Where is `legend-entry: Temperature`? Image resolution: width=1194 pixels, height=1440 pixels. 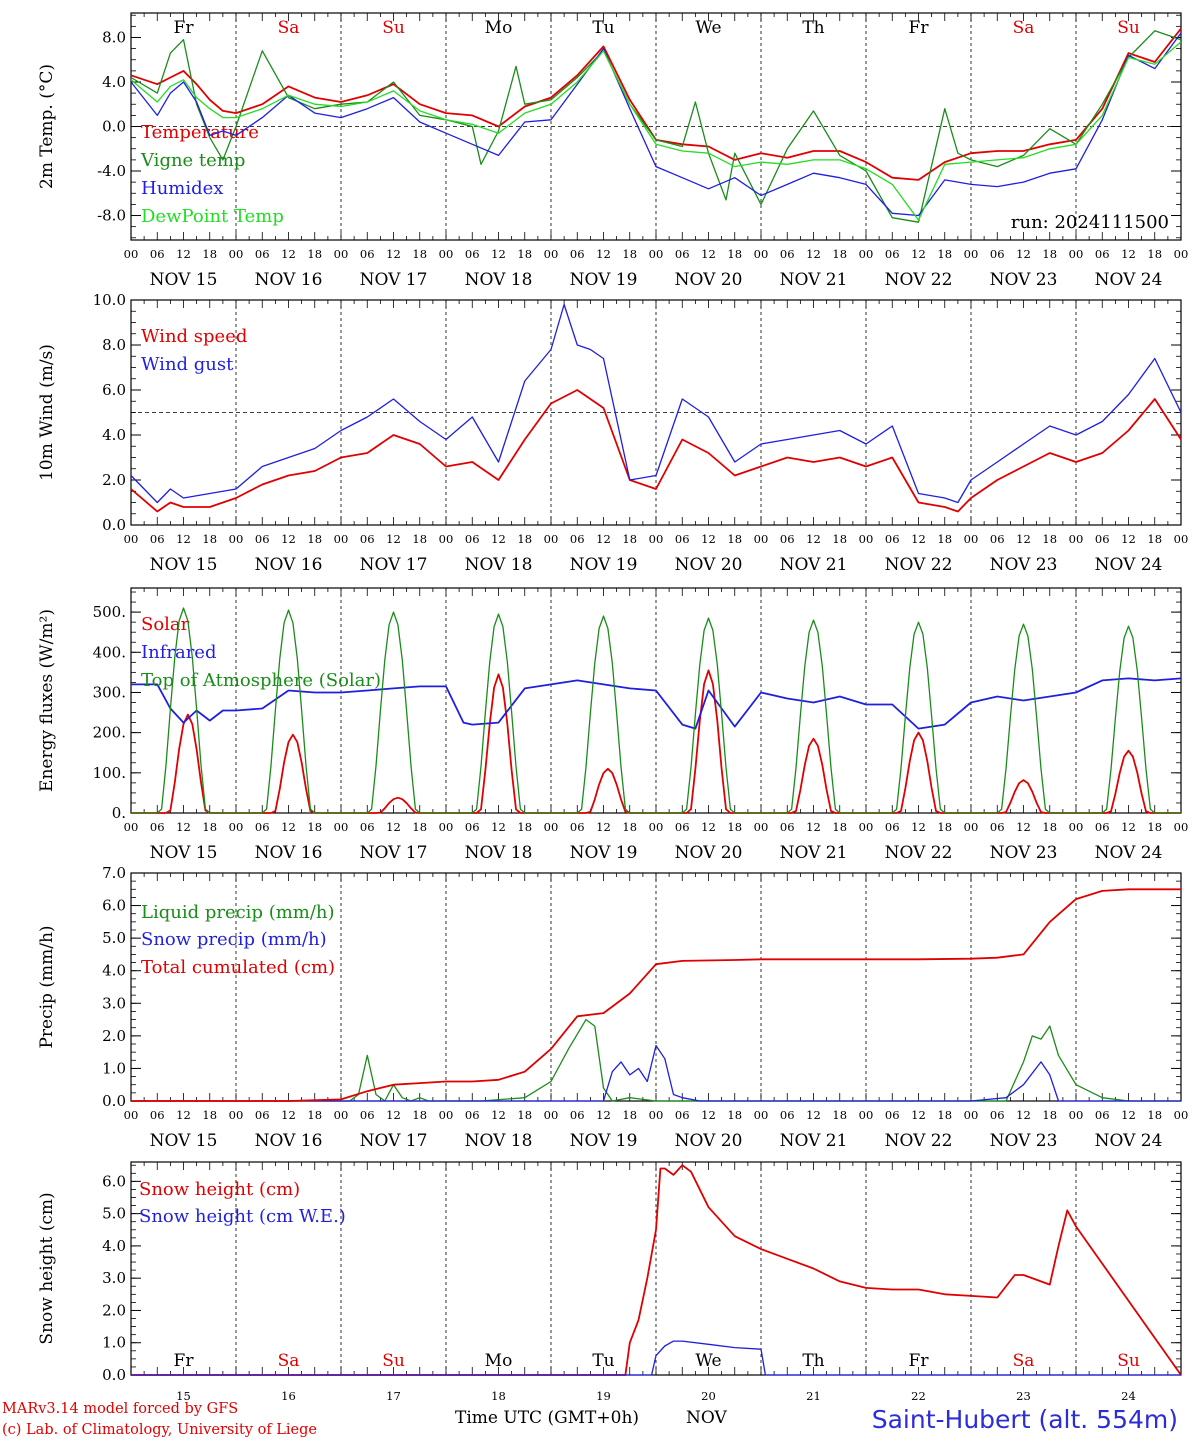 legend-entry: Temperature is located at coordinates (200, 132).